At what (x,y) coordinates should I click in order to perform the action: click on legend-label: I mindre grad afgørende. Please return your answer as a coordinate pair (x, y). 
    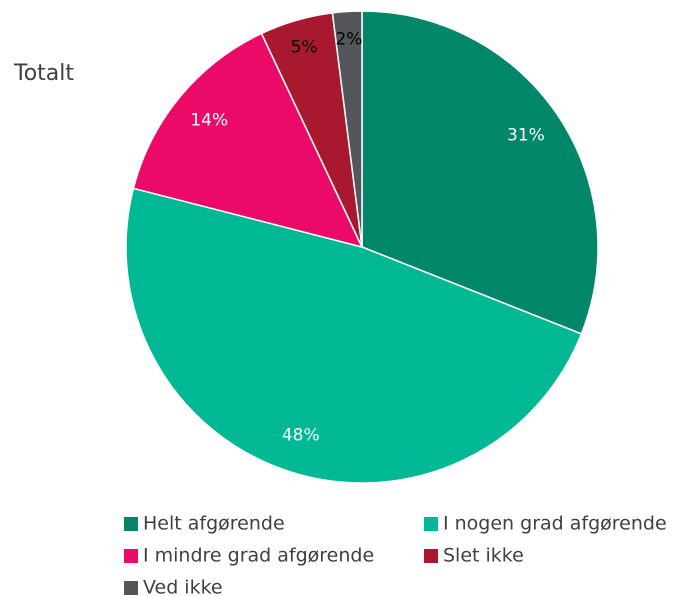
    Looking at the image, I should click on (258, 556).